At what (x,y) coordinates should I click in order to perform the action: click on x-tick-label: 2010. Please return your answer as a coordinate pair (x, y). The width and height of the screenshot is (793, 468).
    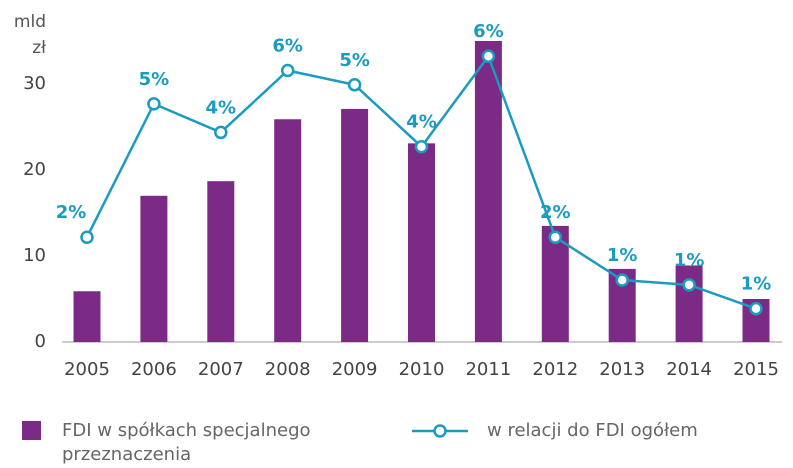
    Looking at the image, I should click on (422, 369).